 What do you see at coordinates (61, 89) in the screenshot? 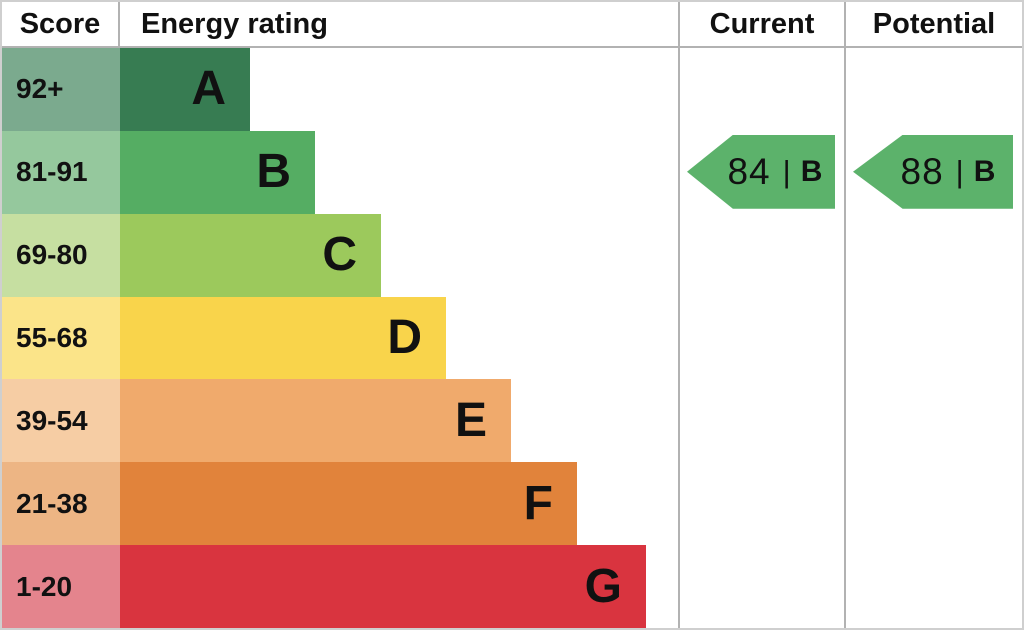
I see `score-range-cell: 92+` at bounding box center [61, 89].